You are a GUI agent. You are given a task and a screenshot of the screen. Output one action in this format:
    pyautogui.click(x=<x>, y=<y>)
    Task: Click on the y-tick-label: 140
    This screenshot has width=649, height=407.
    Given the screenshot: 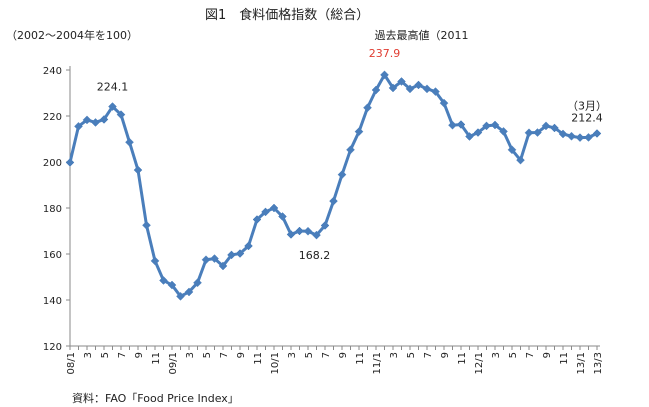 What is the action you would take?
    pyautogui.click(x=52, y=301)
    